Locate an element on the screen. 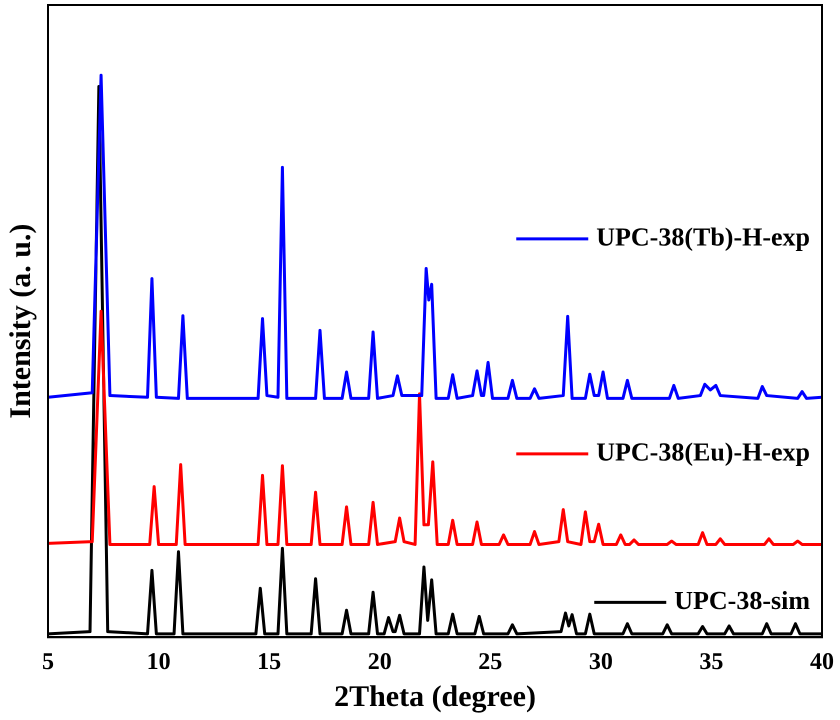 This screenshot has height=720, width=840. legend-label: UPC-38-sim is located at coordinates (742, 601).